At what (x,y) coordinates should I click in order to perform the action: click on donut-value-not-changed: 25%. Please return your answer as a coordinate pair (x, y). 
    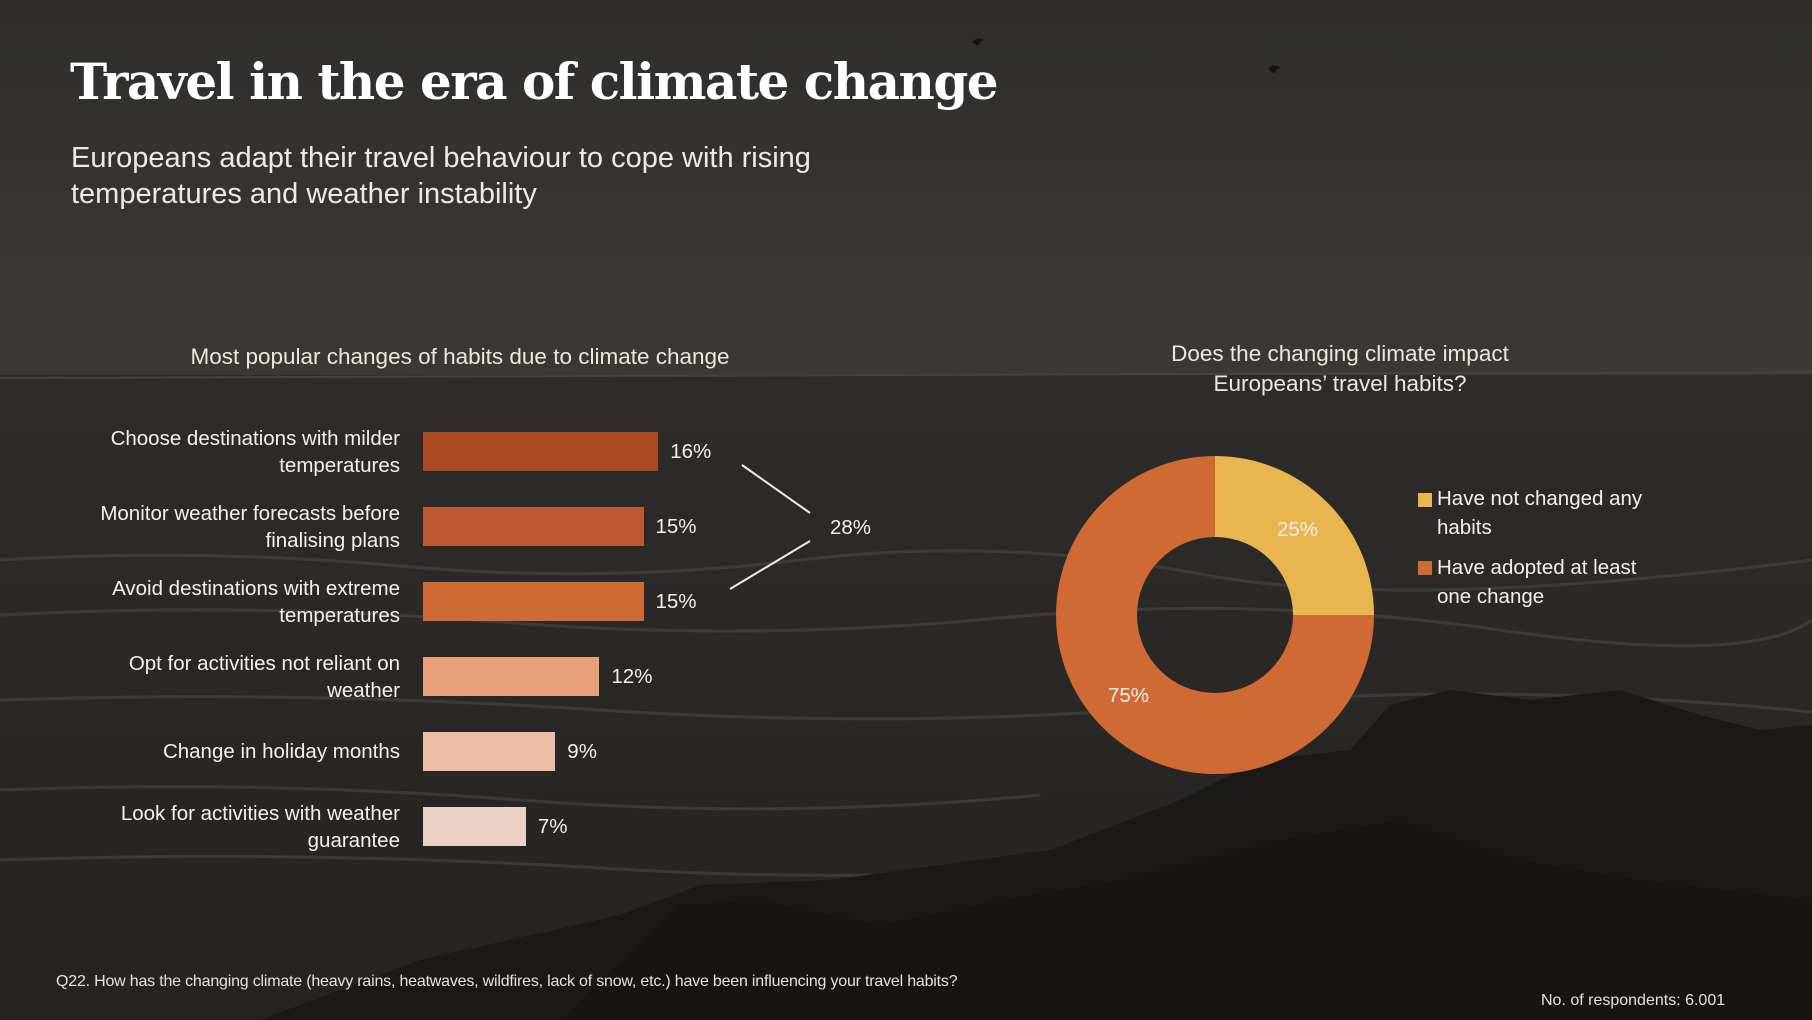
    Looking at the image, I should click on (1298, 529).